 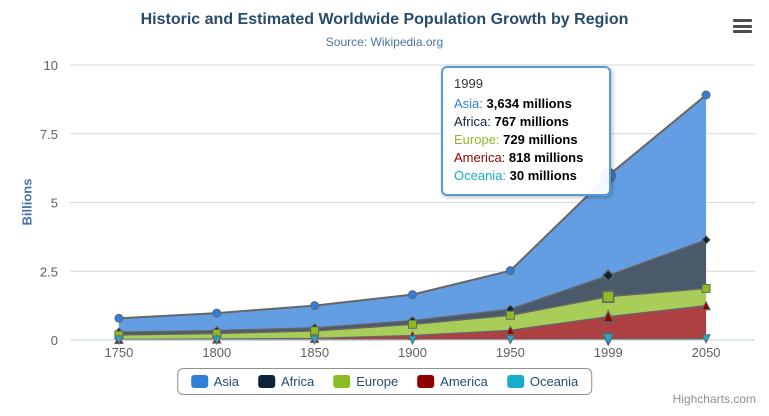 What do you see at coordinates (468, 103) in the screenshot?
I see `tooltip-series-name: Asia:` at bounding box center [468, 103].